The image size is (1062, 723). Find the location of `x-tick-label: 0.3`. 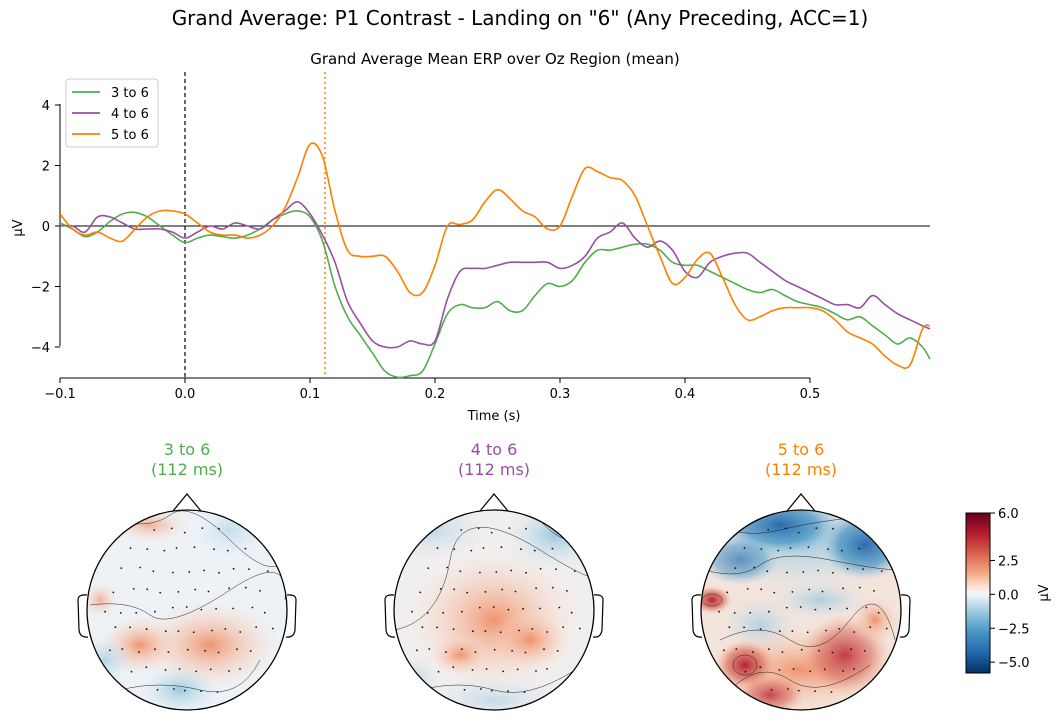

x-tick-label: 0.3 is located at coordinates (560, 394).